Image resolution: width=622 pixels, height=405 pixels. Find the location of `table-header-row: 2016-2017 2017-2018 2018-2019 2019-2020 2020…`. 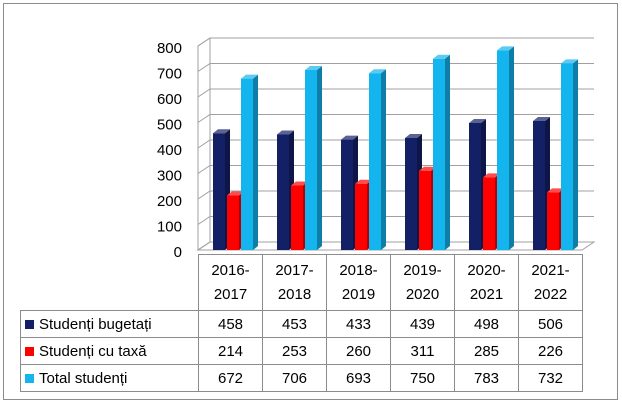

table-header-row: 2016-2017 2017-2018 2018-2019 2019-2020 2020… is located at coordinates (301, 282).